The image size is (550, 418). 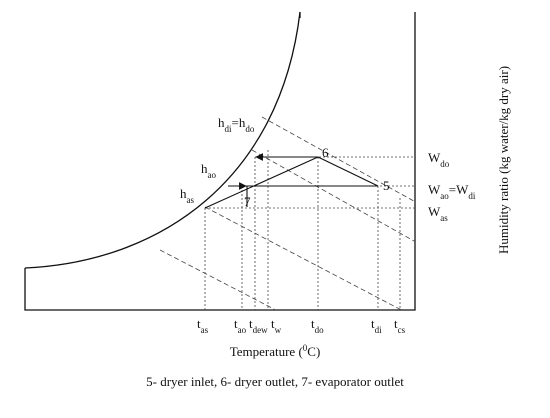 I want to click on temperature-label: tw, so click(x=276, y=325).